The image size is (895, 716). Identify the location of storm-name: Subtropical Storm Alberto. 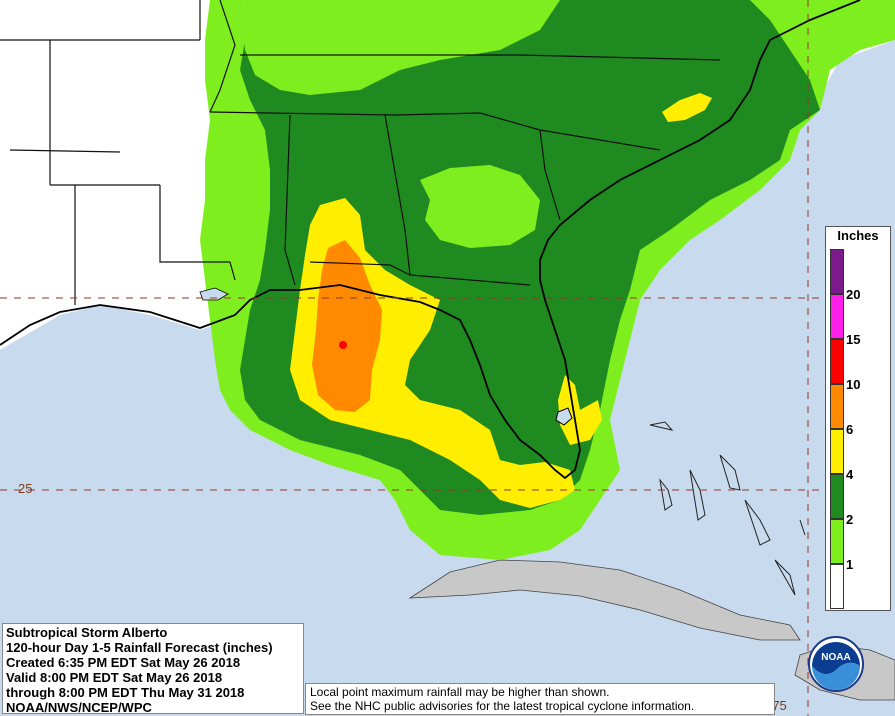
(87, 632).